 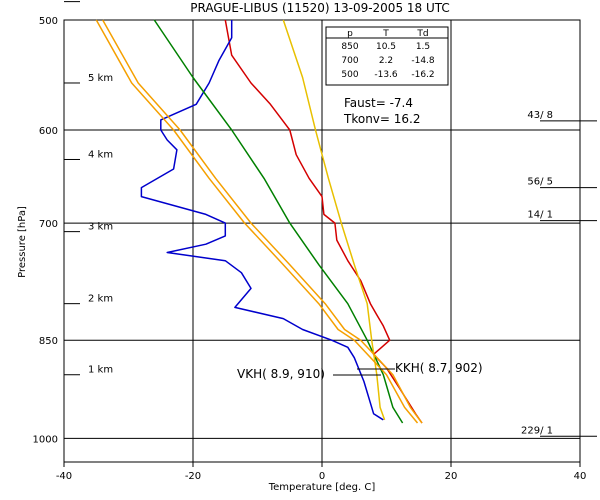 I want to click on y-tick-label: 700, so click(x=48, y=224).